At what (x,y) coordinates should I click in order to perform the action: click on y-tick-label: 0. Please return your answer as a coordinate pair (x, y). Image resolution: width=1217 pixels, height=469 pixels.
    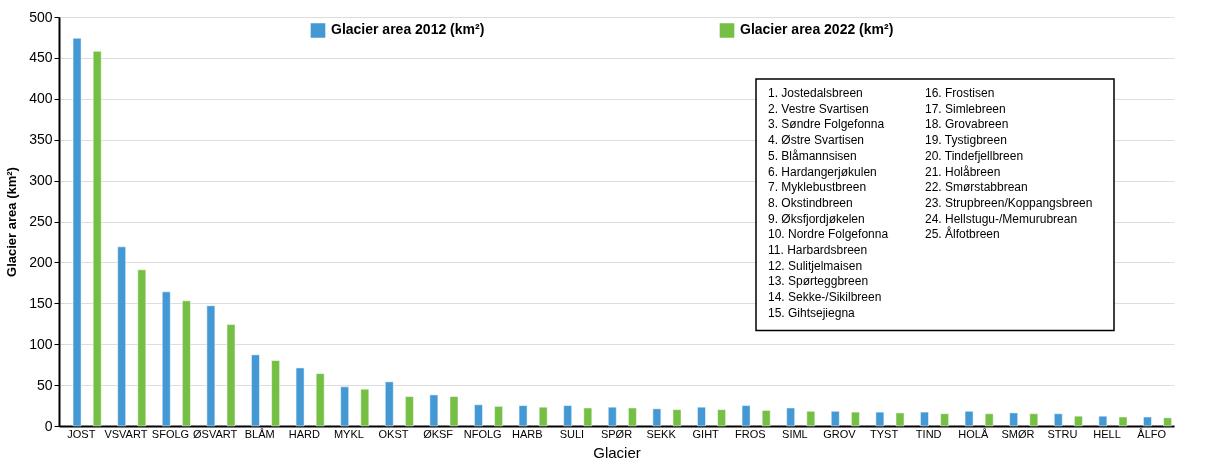
    Looking at the image, I should click on (48, 425).